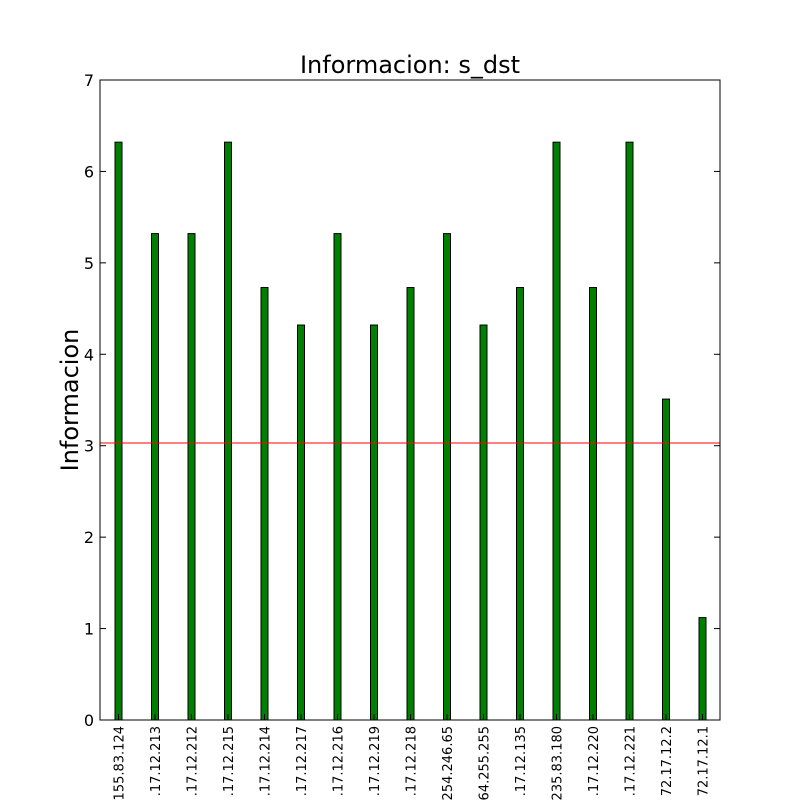 The height and width of the screenshot is (800, 800). What do you see at coordinates (89, 537) in the screenshot?
I see `y-tick-label: 2` at bounding box center [89, 537].